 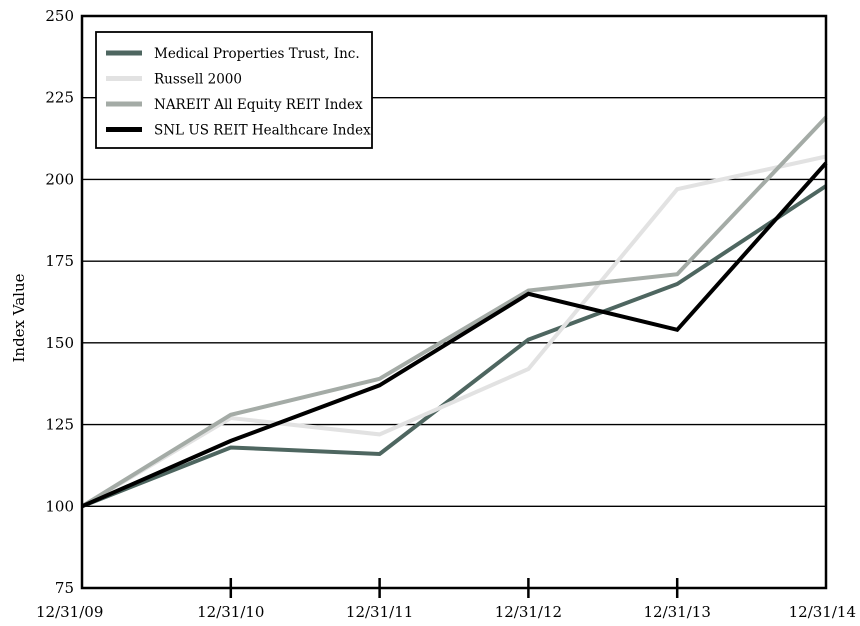 What do you see at coordinates (262, 131) in the screenshot?
I see `legend-label: SNL US REIT Healthcare Index` at bounding box center [262, 131].